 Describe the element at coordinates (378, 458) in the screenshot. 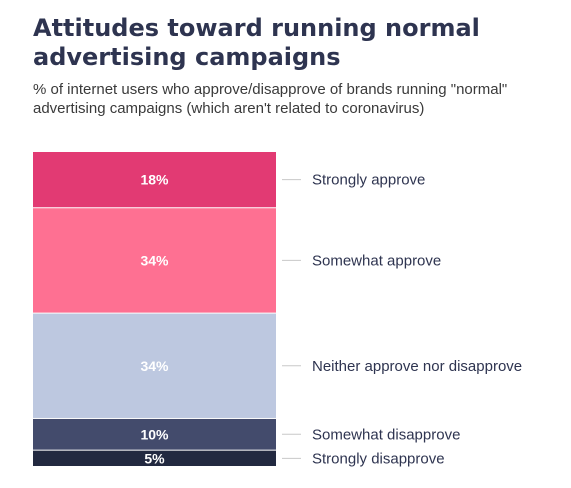

I see `category-label-strongly-disapprove: Strongly disapprove` at that location.